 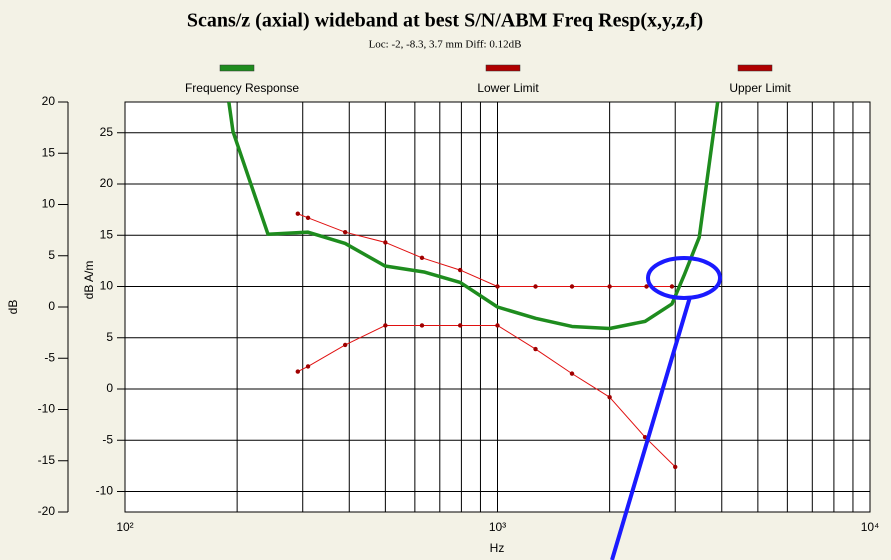 What do you see at coordinates (13, 307) in the screenshot?
I see `y-axis-label: dB` at bounding box center [13, 307].